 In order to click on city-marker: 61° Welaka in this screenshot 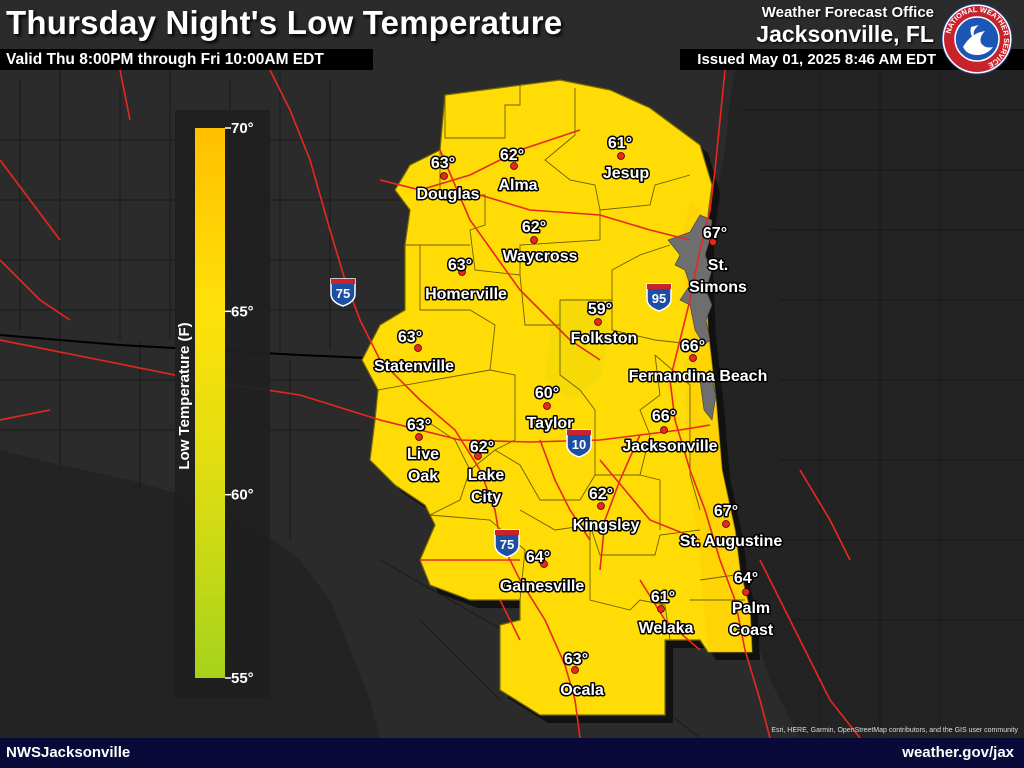, I will do `click(666, 613)`.